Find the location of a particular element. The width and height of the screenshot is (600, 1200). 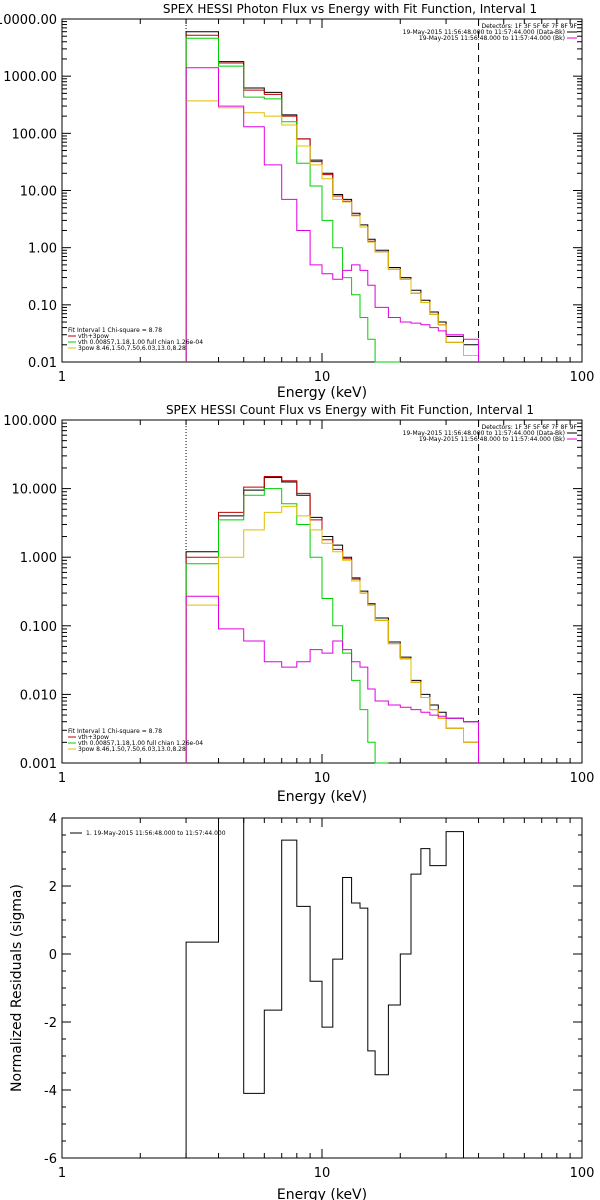

count-flux-y-tick-label: 0.100 is located at coordinates (38, 627).